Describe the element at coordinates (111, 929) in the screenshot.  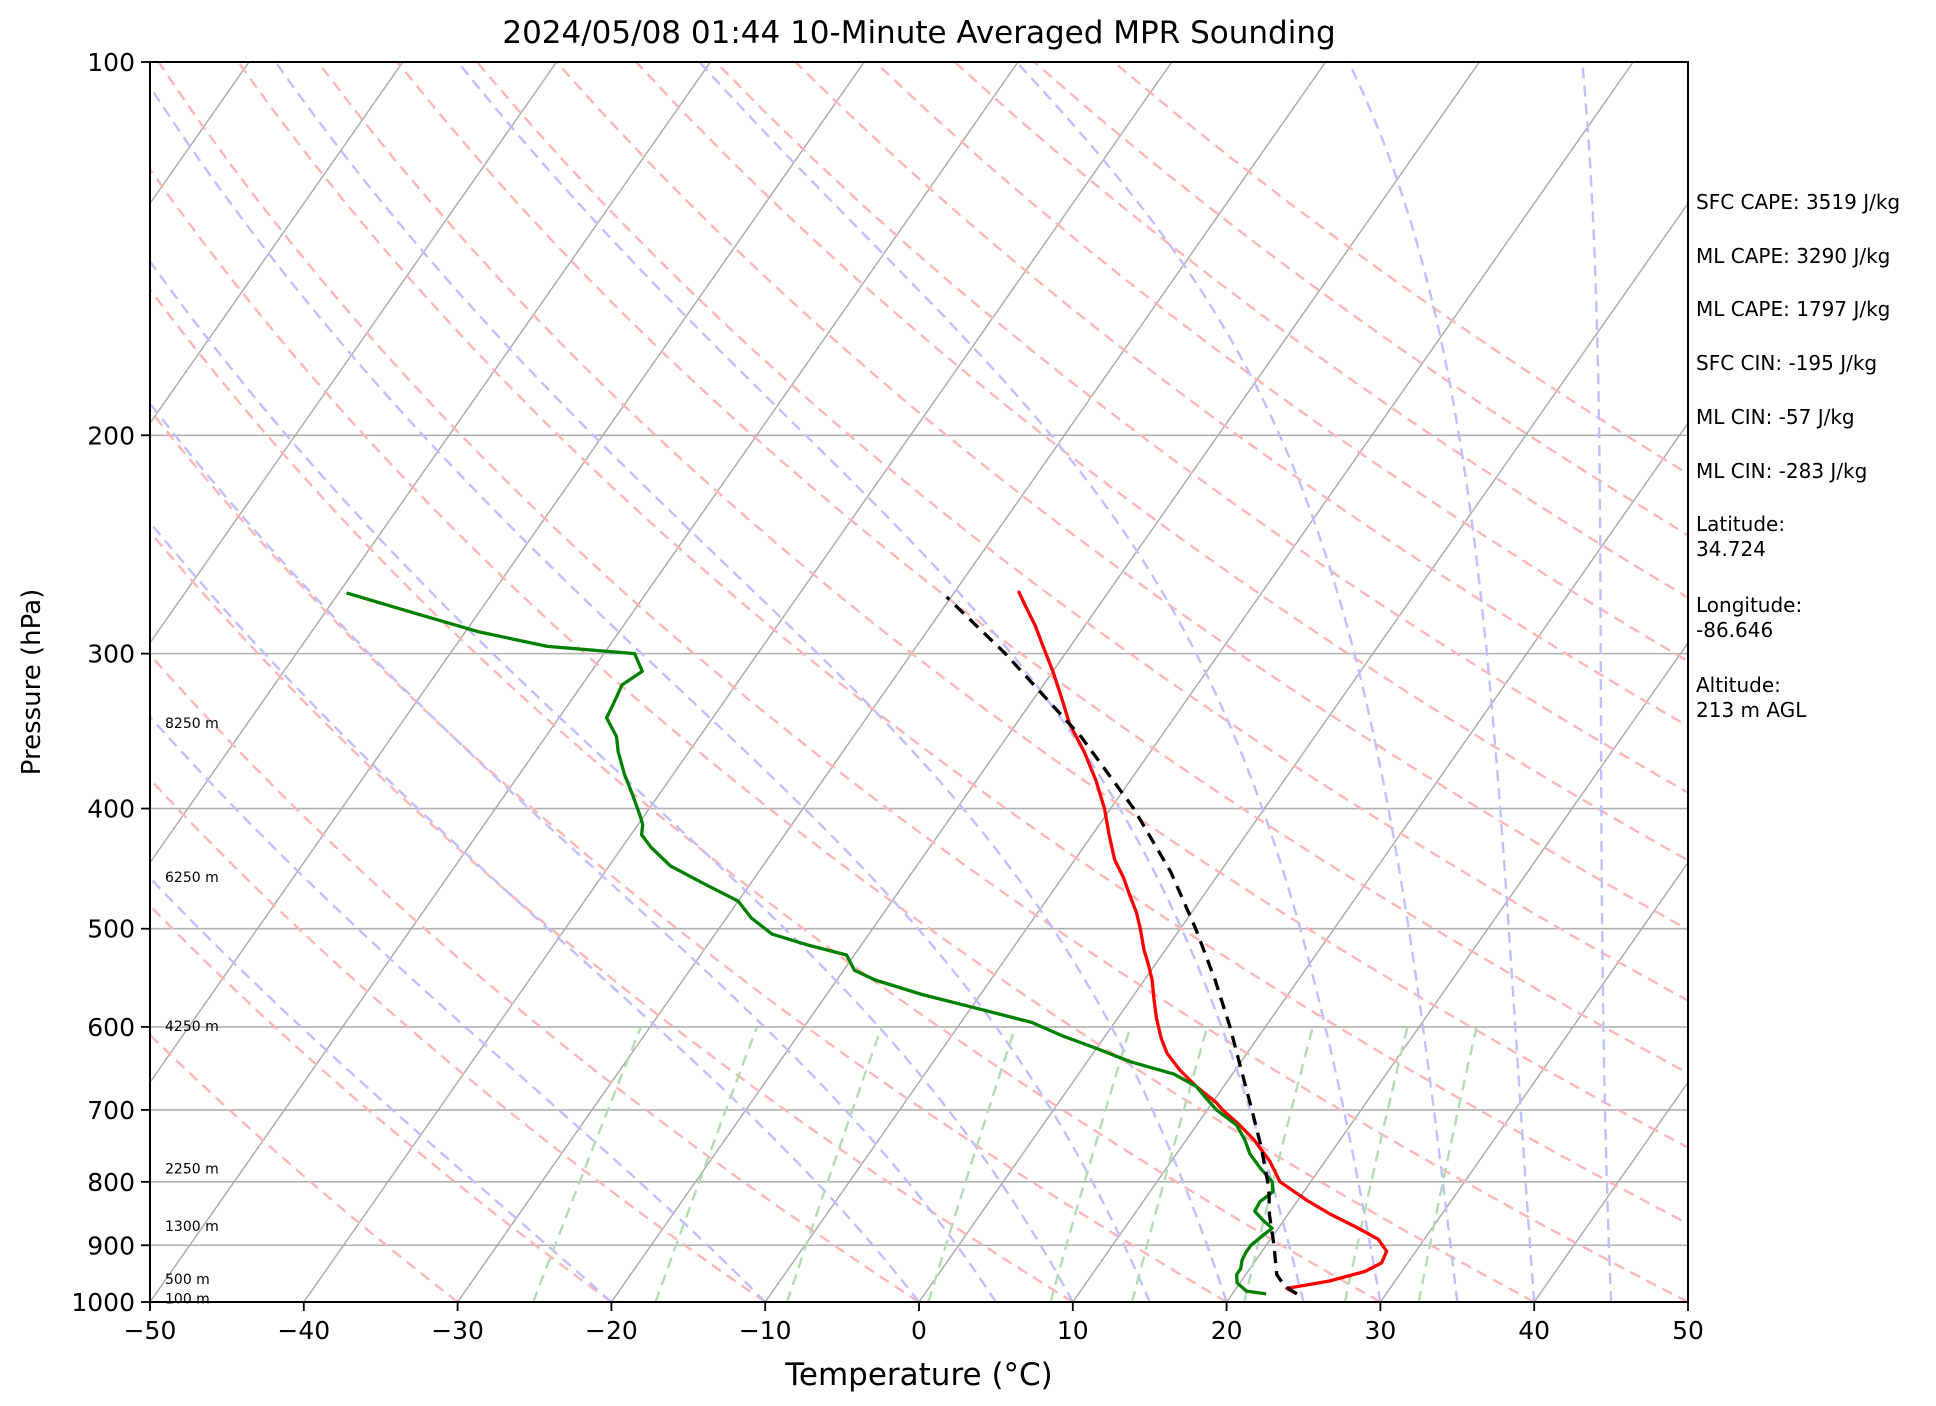
I see `y-tick-label: 500` at that location.